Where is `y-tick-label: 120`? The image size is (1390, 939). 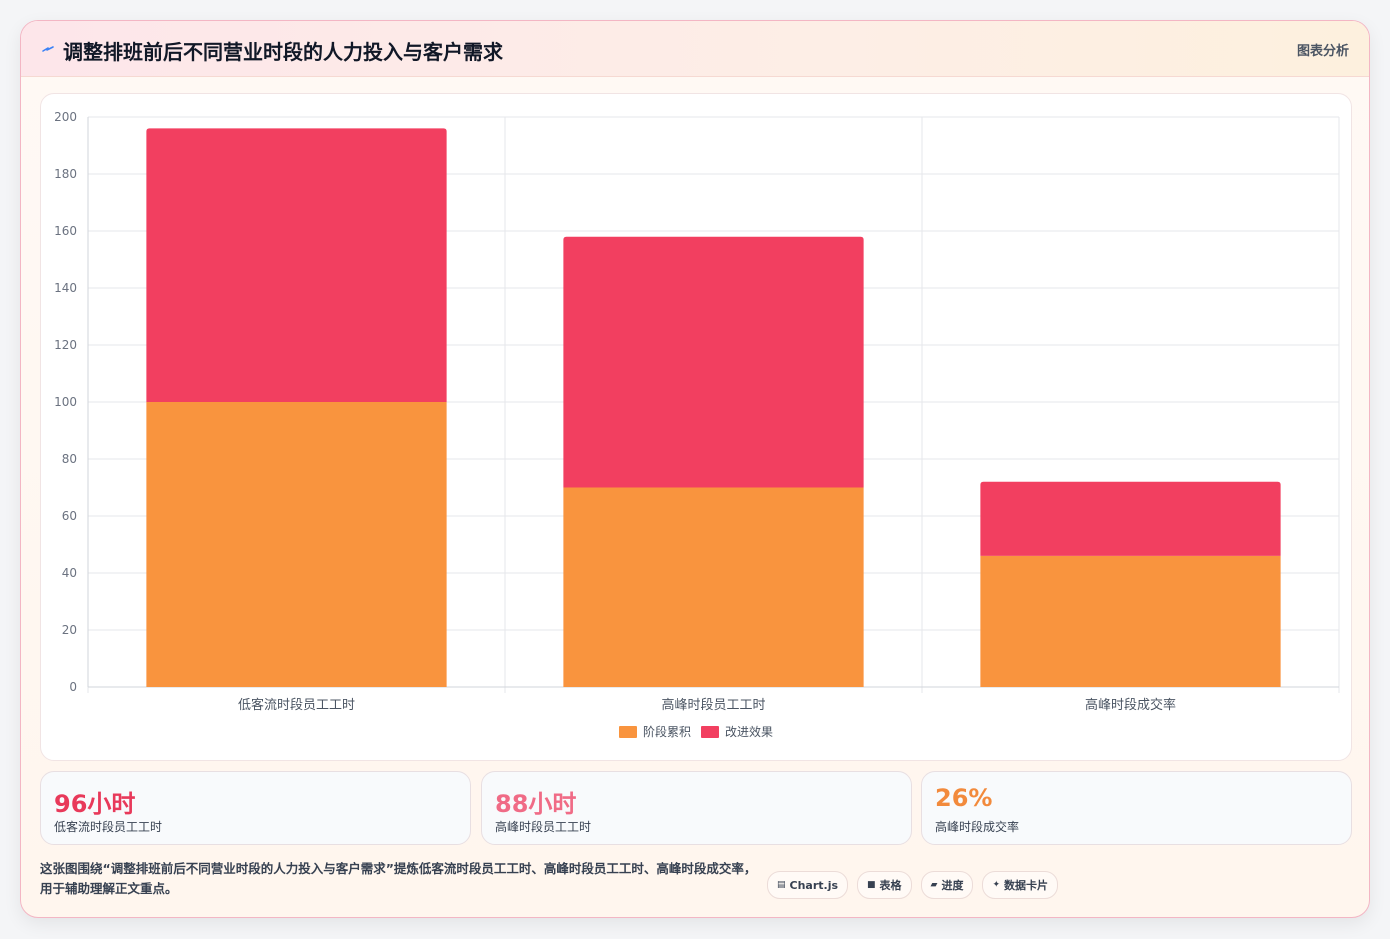
y-tick-label: 120 is located at coordinates (65, 345).